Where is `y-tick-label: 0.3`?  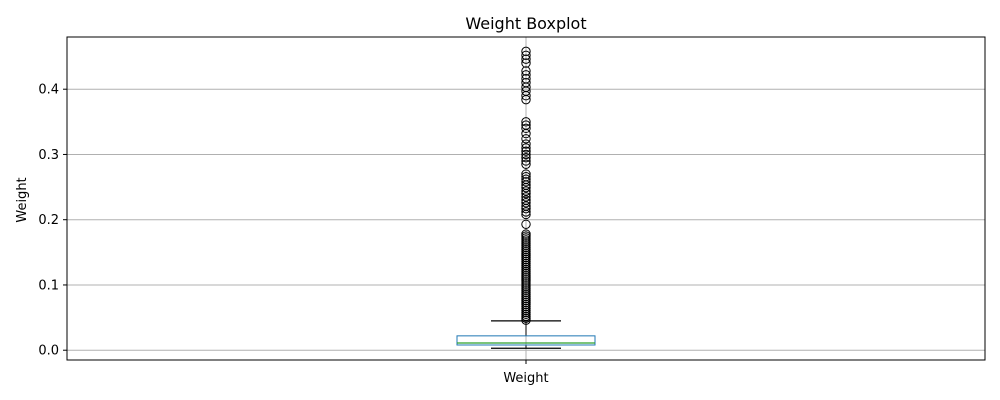
y-tick-label: 0.3 is located at coordinates (48, 155).